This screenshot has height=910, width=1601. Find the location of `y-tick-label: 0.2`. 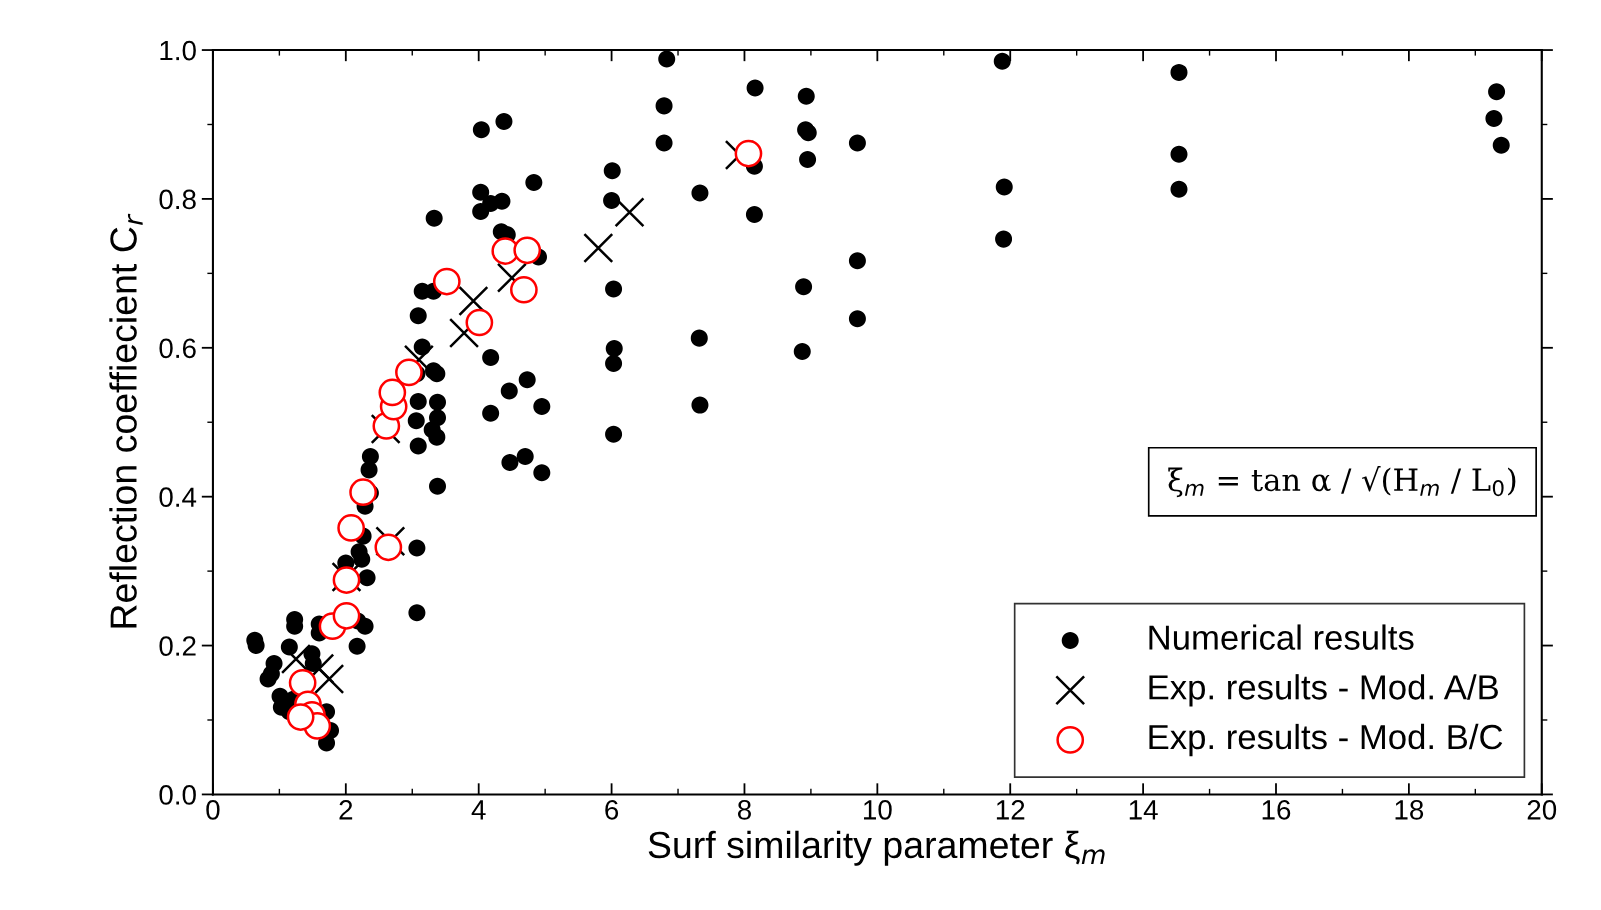

y-tick-label: 0.2 is located at coordinates (177, 646).